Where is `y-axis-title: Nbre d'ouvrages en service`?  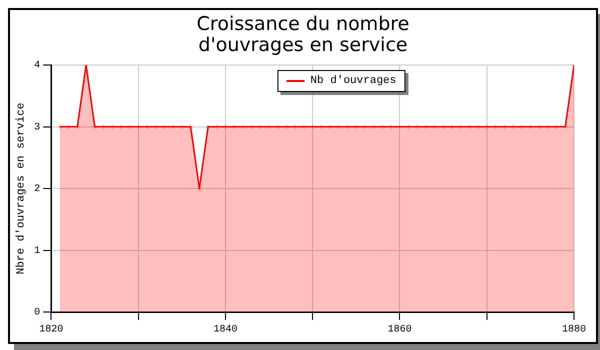 y-axis-title: Nbre d'ouvrages en service is located at coordinates (22, 188).